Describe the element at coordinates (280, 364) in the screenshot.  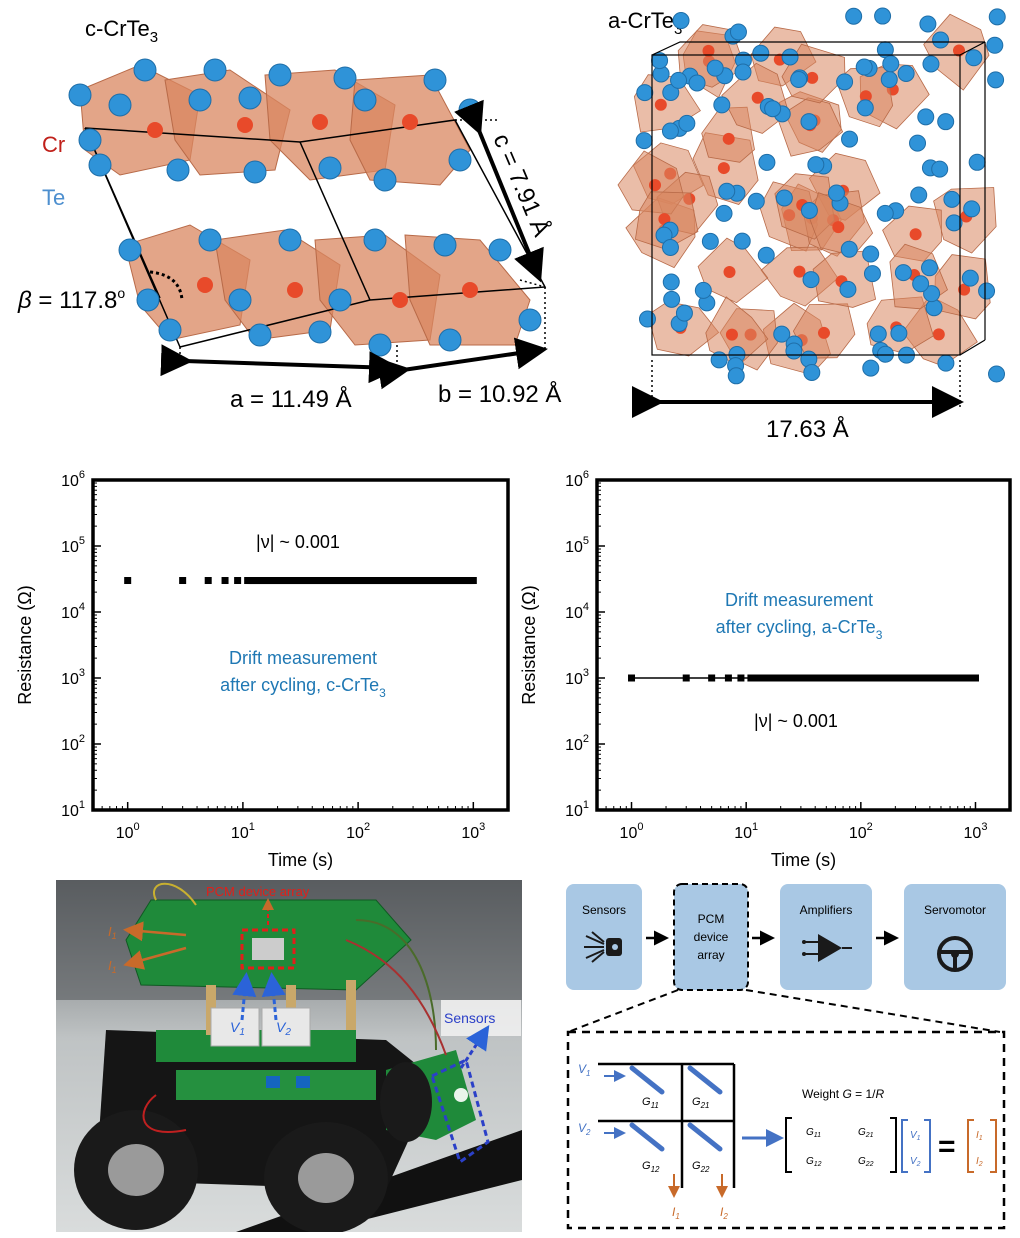
I see `a-axis-arrow` at that location.